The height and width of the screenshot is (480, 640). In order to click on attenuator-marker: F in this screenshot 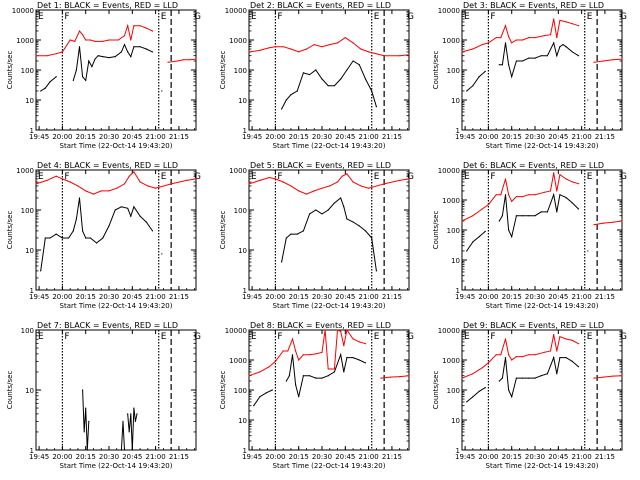, I will do `click(66, 177)`.